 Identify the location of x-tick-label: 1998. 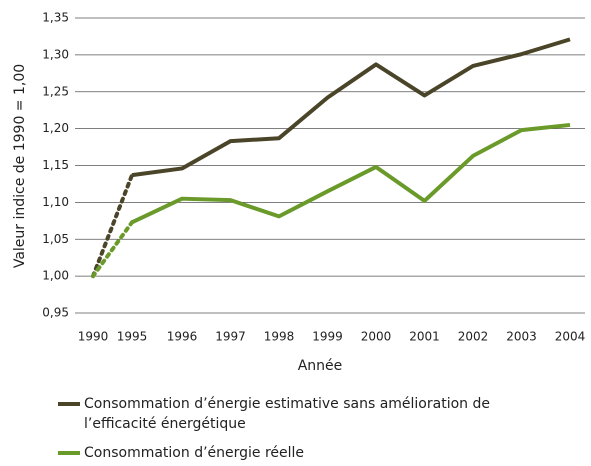
(279, 337).